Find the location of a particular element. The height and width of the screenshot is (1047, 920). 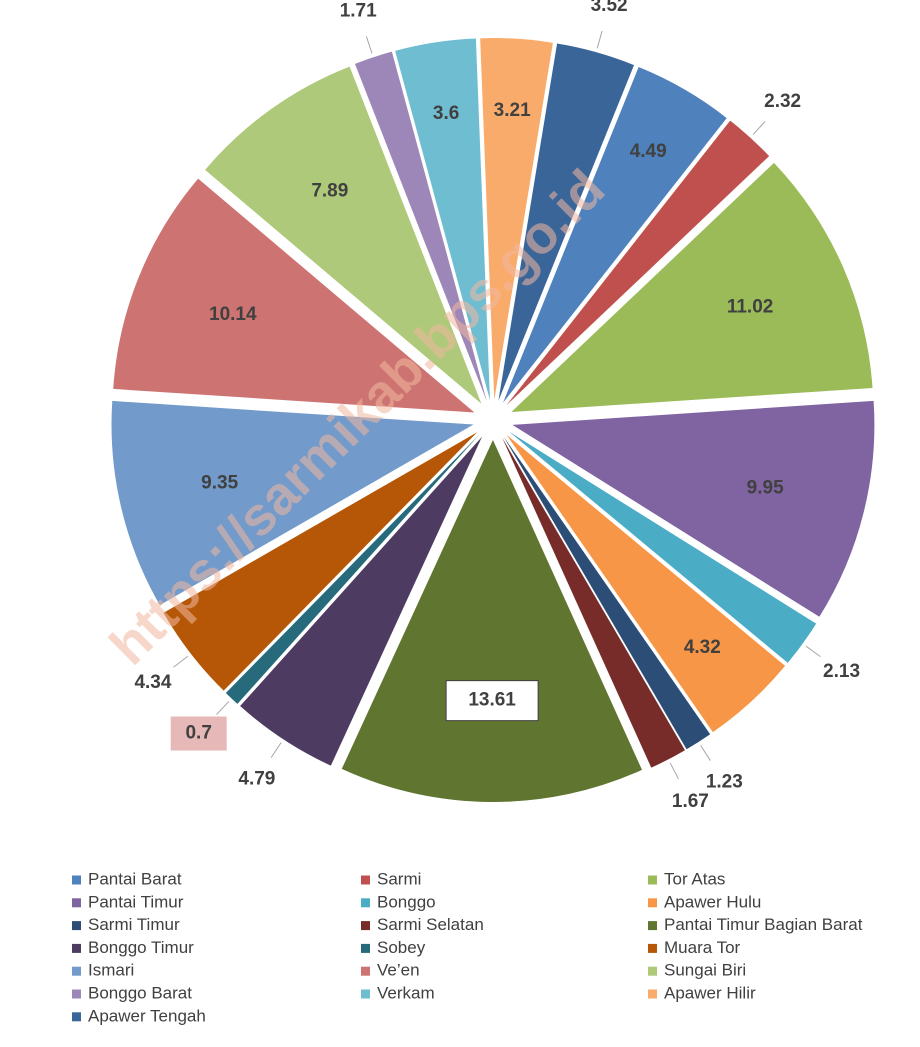

legend-label: Bonggo is located at coordinates (406, 901).